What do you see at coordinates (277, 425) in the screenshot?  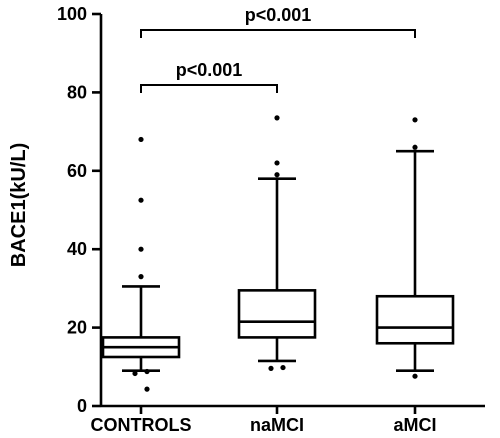 I see `x-tick-label: naMCI` at bounding box center [277, 425].